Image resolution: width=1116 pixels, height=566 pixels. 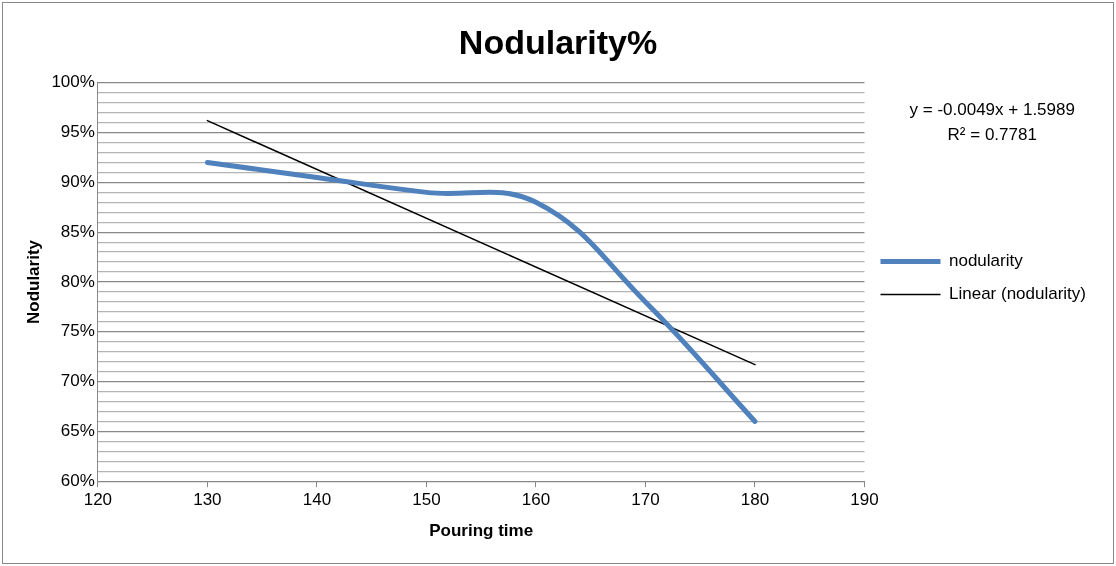 What do you see at coordinates (77, 480) in the screenshot?
I see `y-tick-label: 60%` at bounding box center [77, 480].